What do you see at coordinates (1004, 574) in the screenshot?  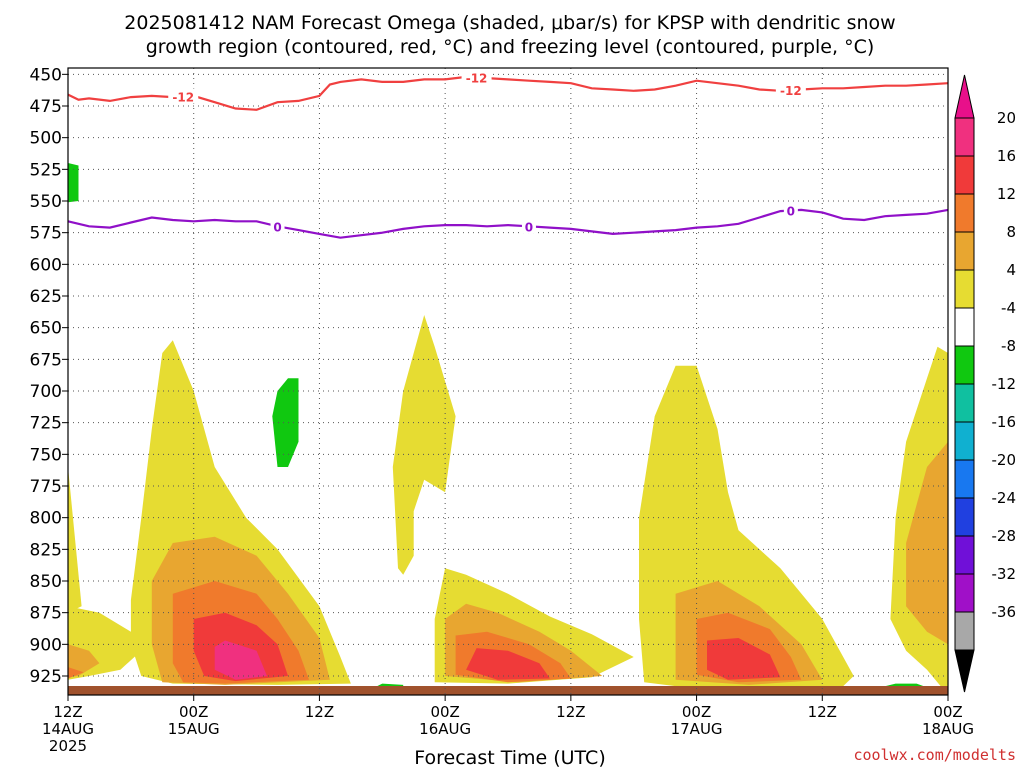 I see `colorbar-label: -32` at bounding box center [1004, 574].